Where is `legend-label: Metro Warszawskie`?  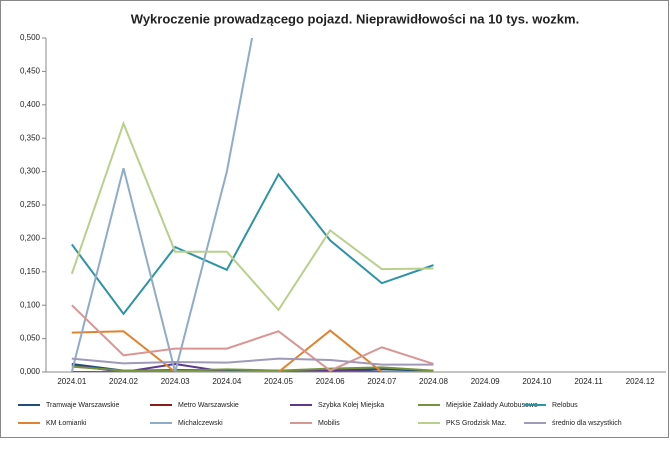
legend-label: Metro Warszawskie is located at coordinates (208, 405).